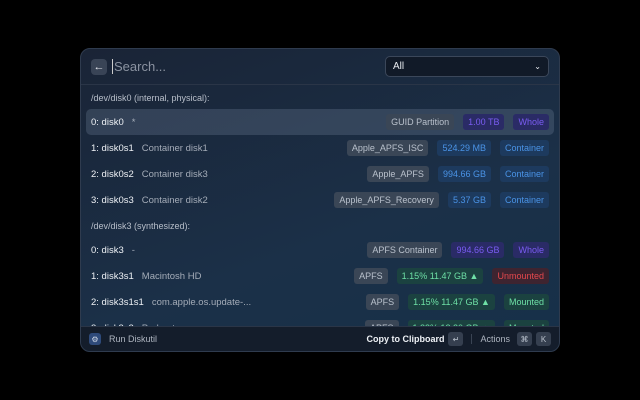  Describe the element at coordinates (112, 200) in the screenshot. I see `disk-id: 3: disk0s3` at that location.